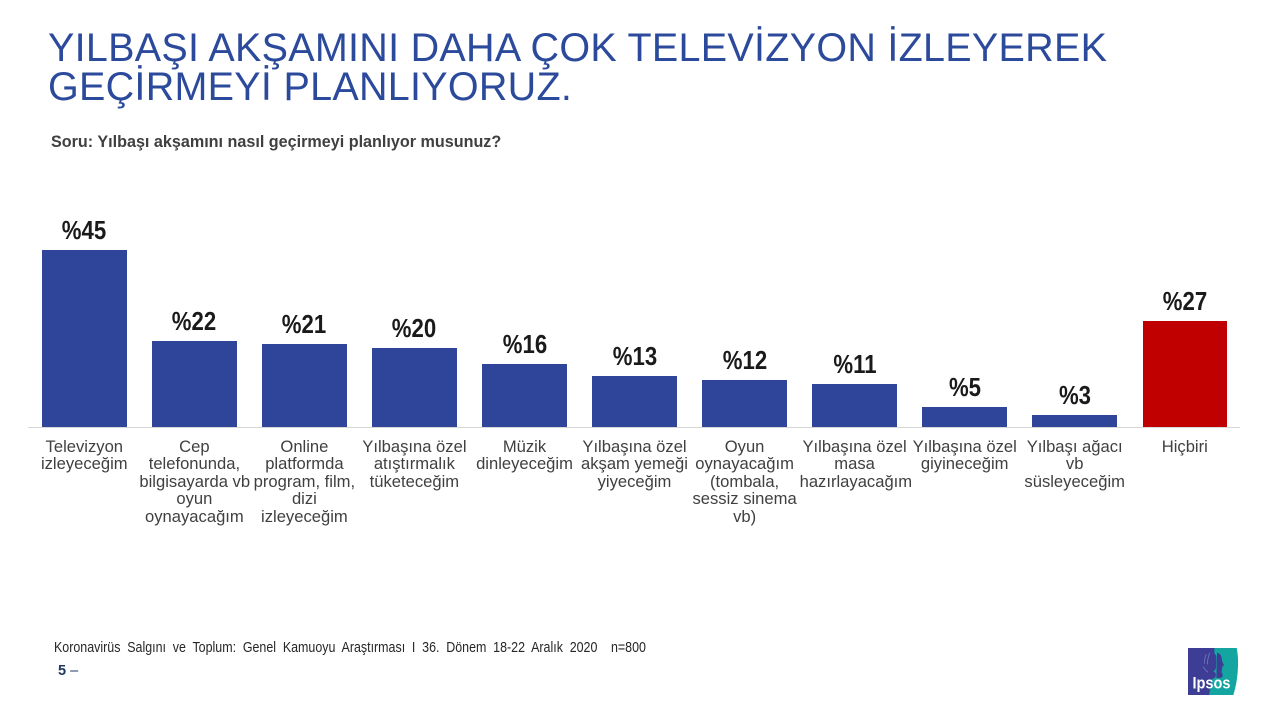 The image size is (1280, 720). Describe the element at coordinates (1212, 683) in the screenshot. I see `svg-text: Ipsos` at that location.